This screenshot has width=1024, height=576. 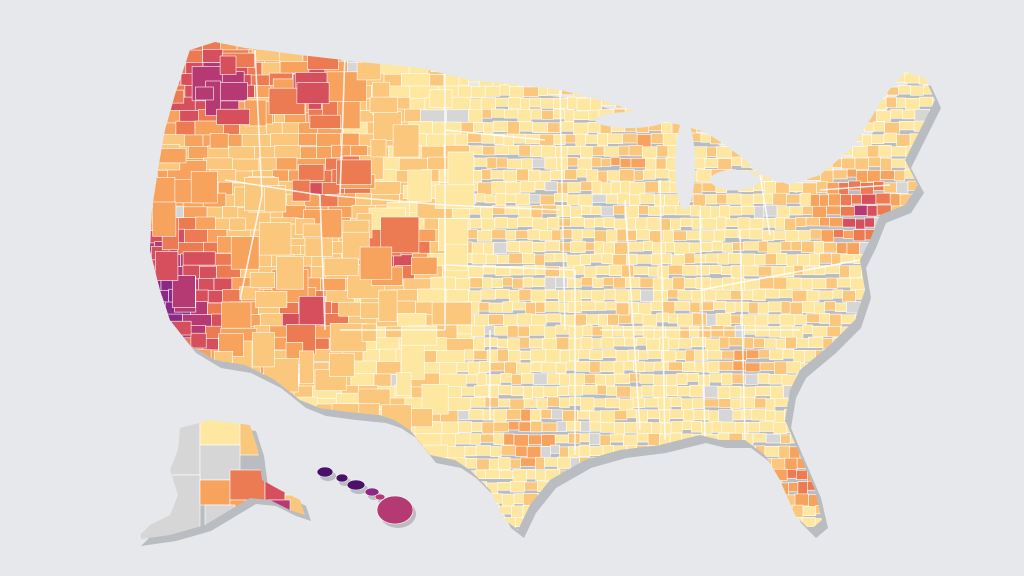 What do you see at coordinates (735, 180) in the screenshot?
I see `lake` at bounding box center [735, 180].